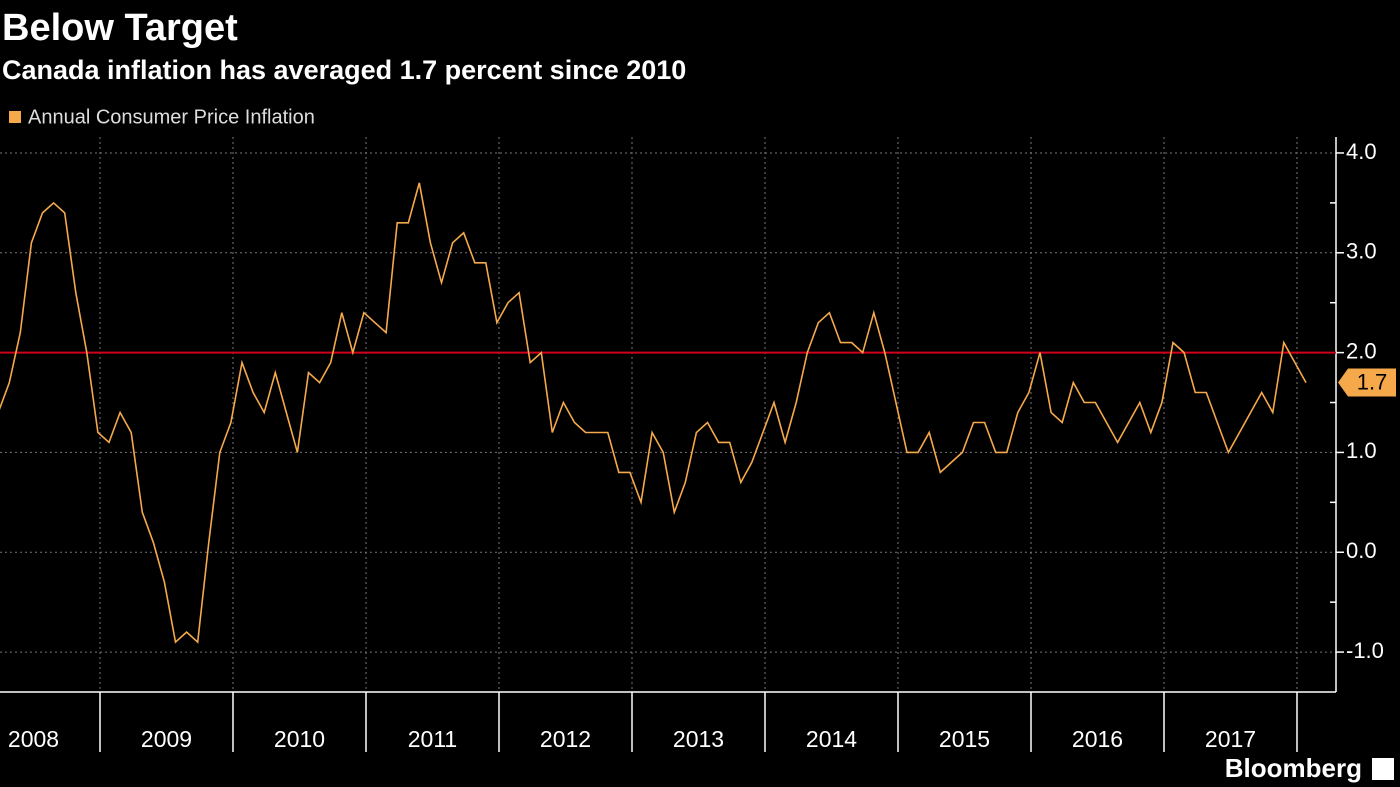  I want to click on last-value-tag, so click(1367, 382).